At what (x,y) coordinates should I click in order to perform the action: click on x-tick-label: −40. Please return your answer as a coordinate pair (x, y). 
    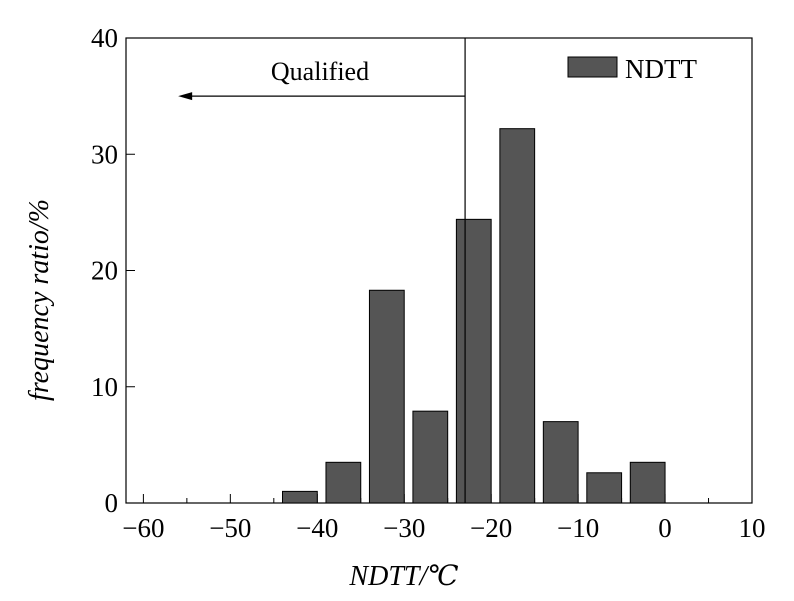
    Looking at the image, I should click on (317, 528).